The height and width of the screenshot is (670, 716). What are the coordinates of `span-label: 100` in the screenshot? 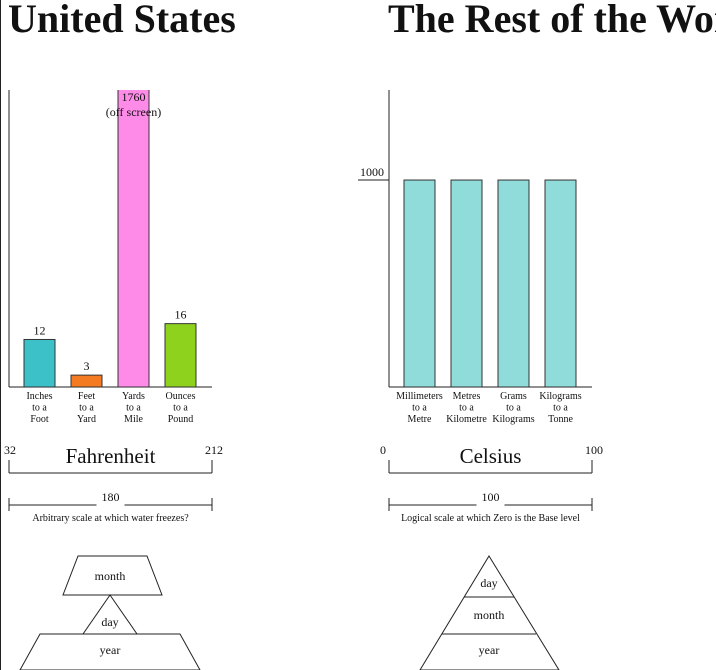 It's located at (491, 497).